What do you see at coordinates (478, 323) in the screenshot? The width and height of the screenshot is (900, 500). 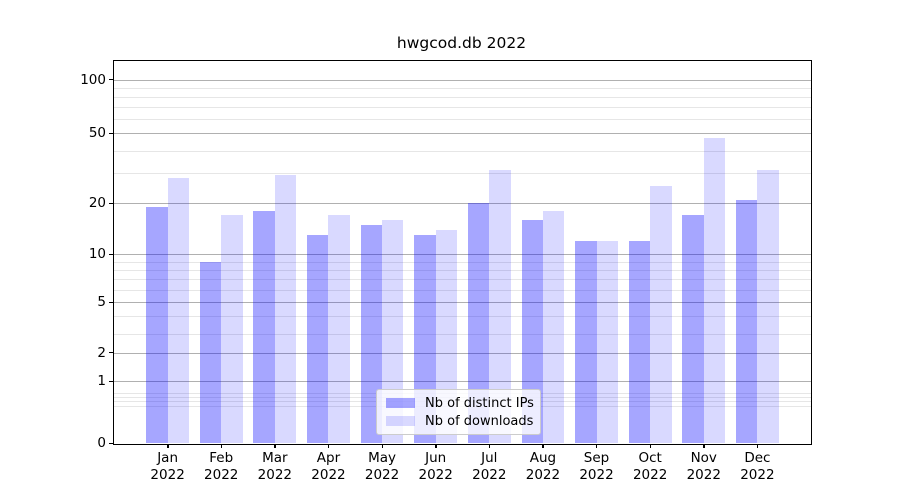 I see `bar-ips-jul` at bounding box center [478, 323].